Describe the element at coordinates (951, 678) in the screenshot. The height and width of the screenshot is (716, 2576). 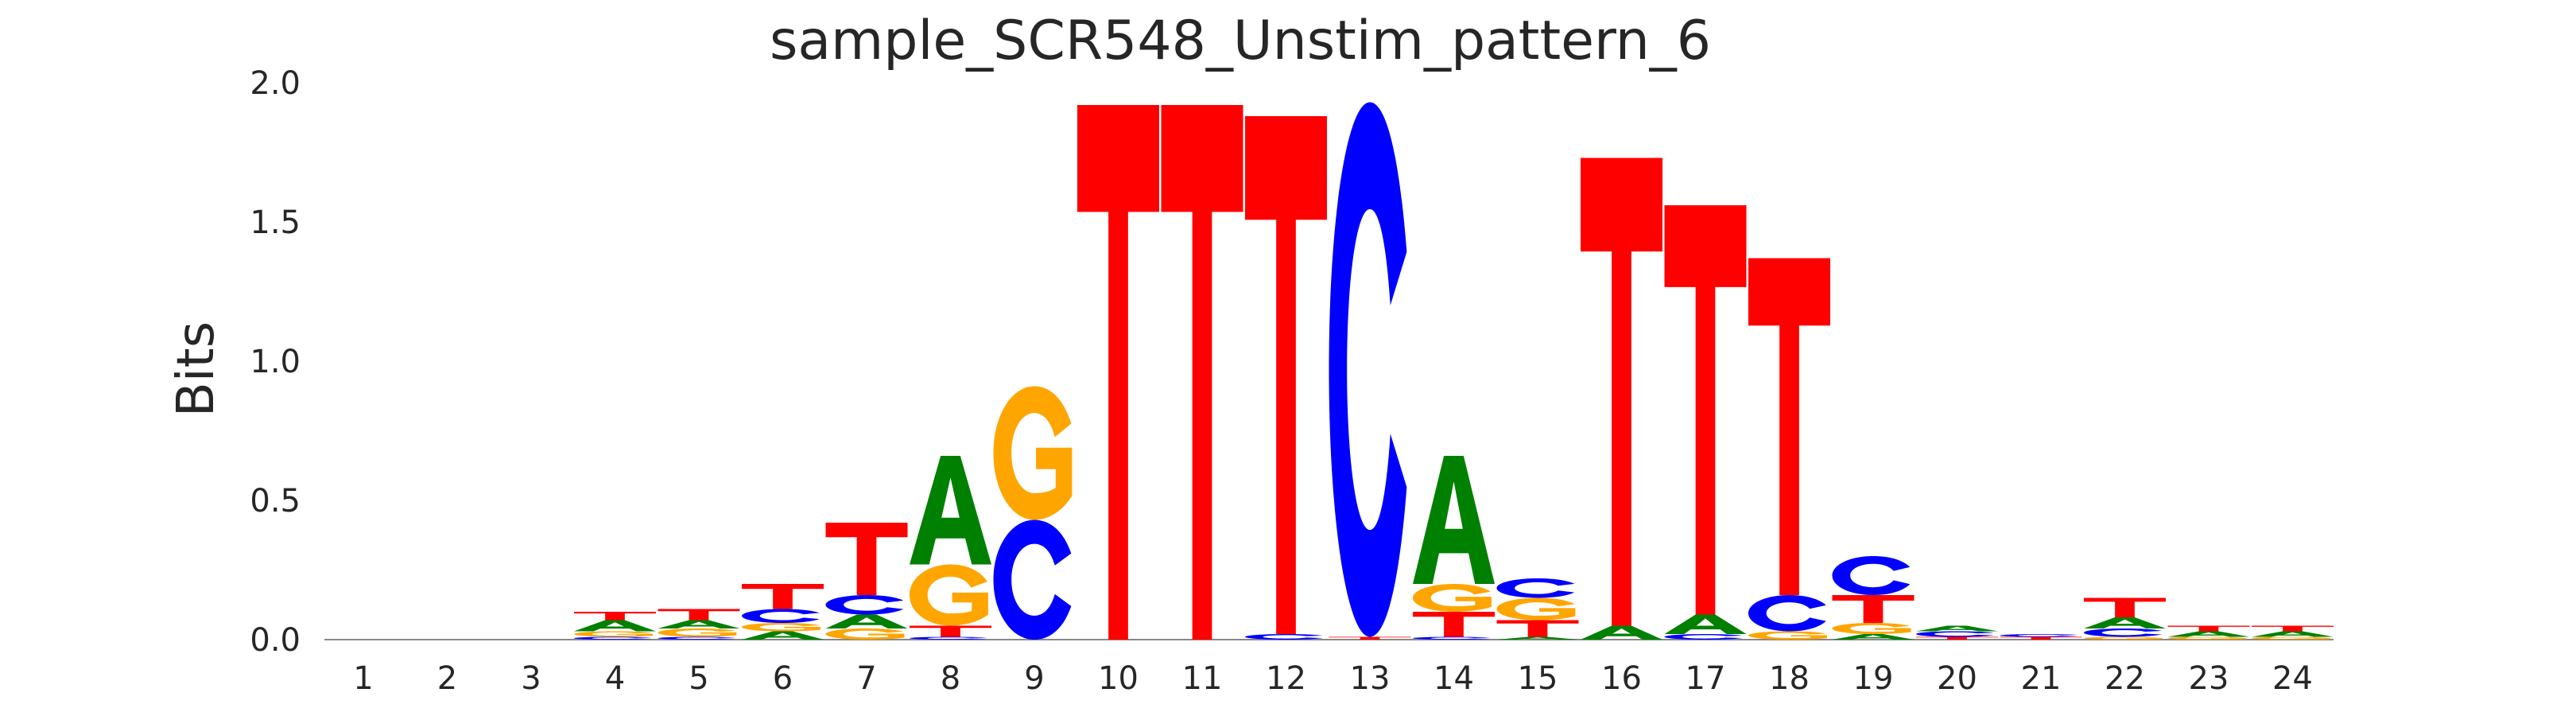
I see `x-tick-label: 8` at that location.